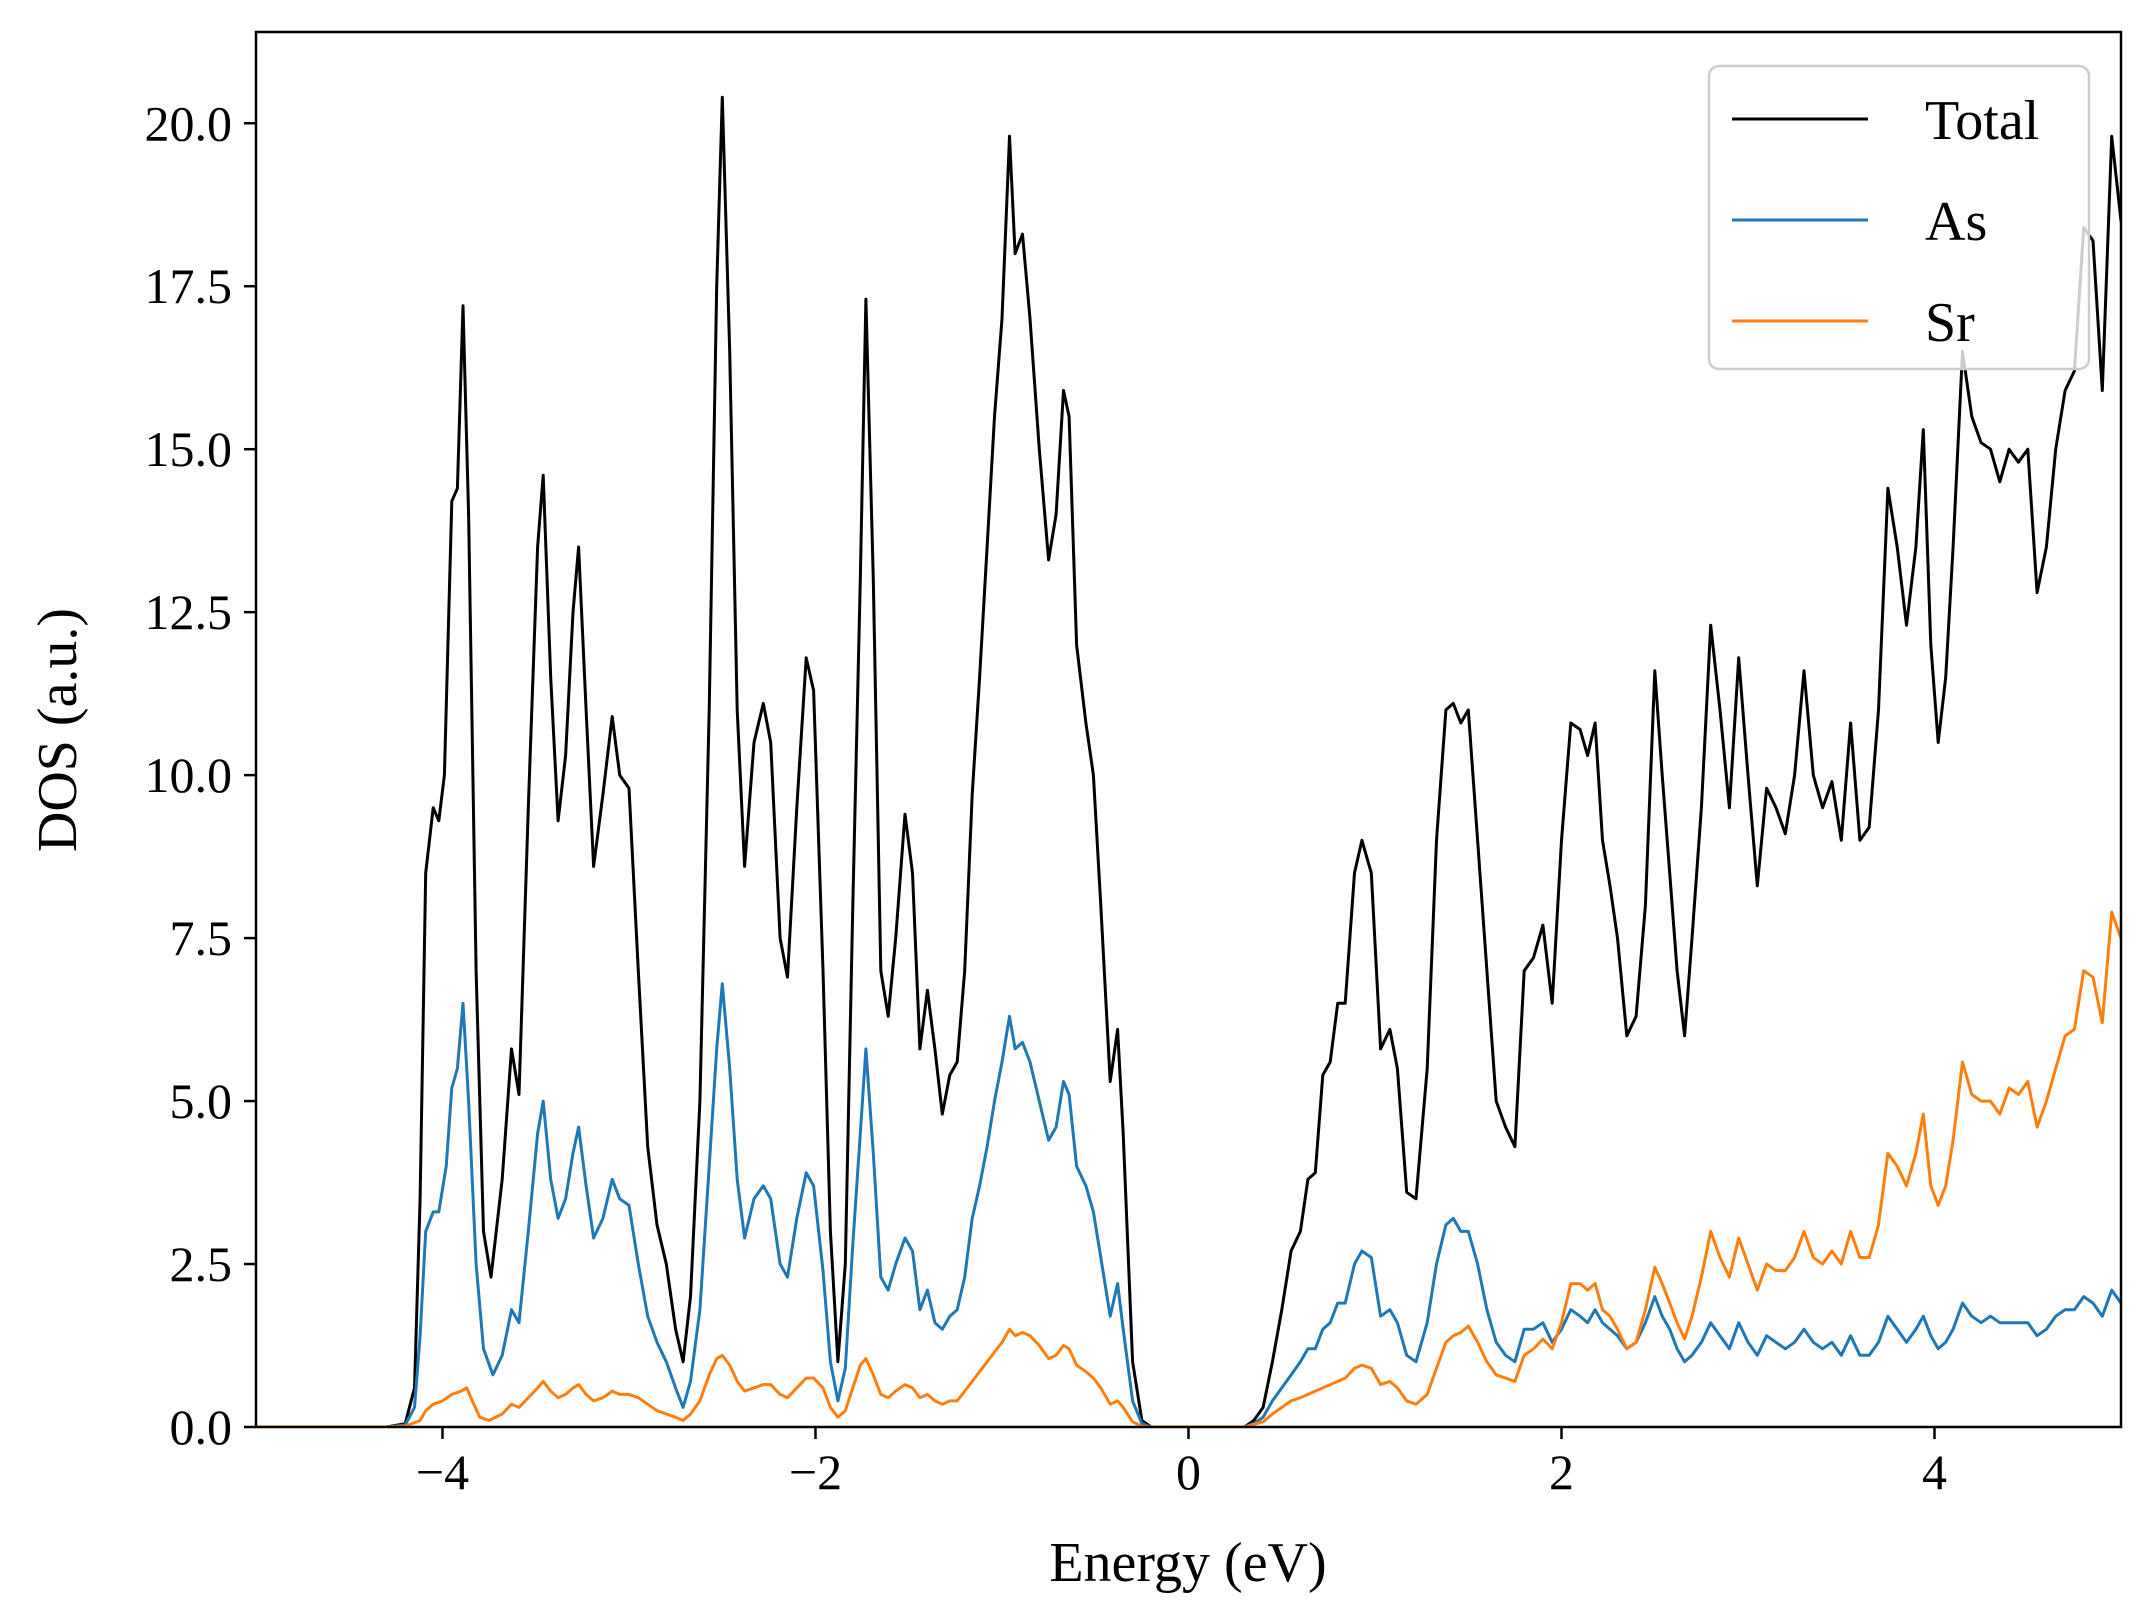  Describe the element at coordinates (201, 1427) in the screenshot. I see `y-tick-label: 0.0` at that location.